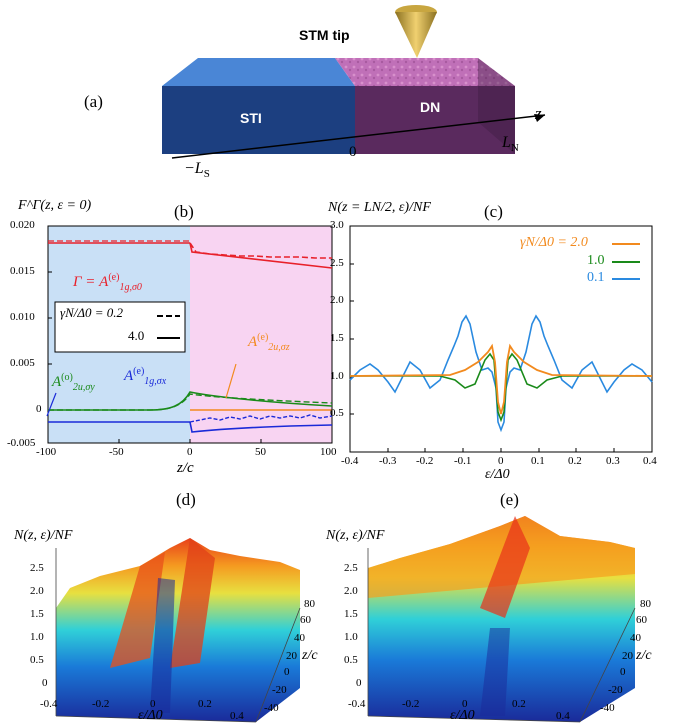  I want to click on ytick-label: 0.015, so click(22, 271).